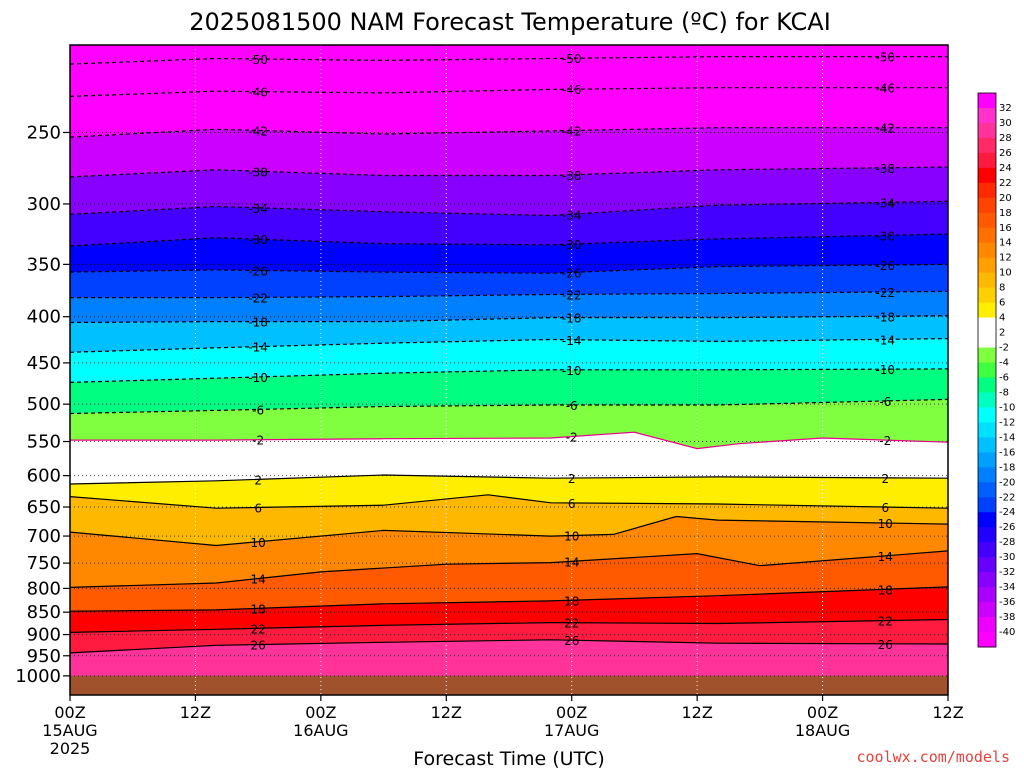 This screenshot has height=768, width=1024. Describe the element at coordinates (1005, 153) in the screenshot. I see `colorbar-label-26: 26` at that location.